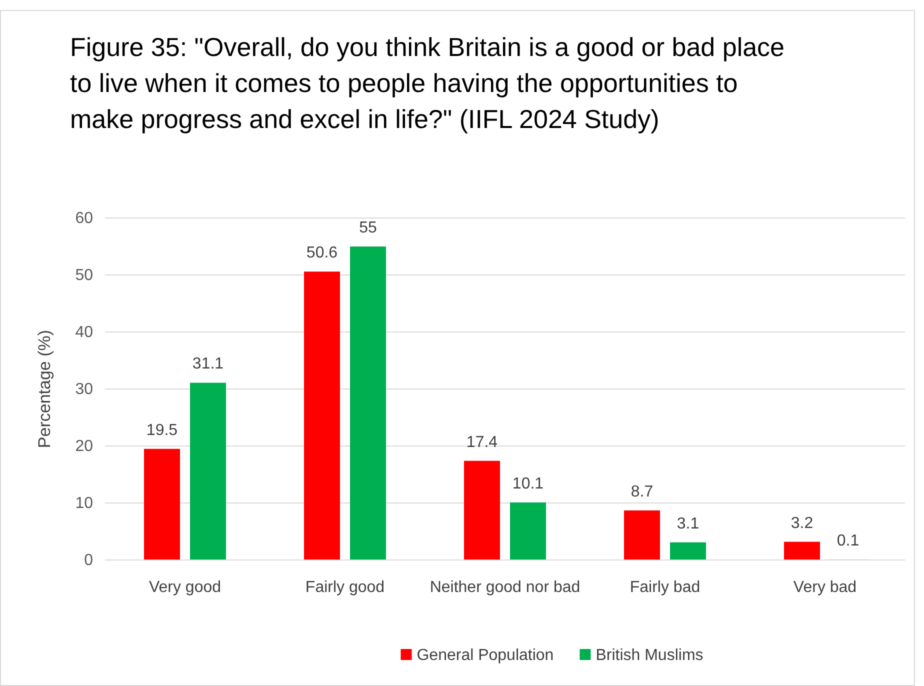 This screenshot has width=924, height=686. Describe the element at coordinates (427, 83) in the screenshot. I see `chart-title: Figure 35: "Overall, do you think Britain is a good or bad place to live when it comes to people having the opportunities to make progress and excel in life?" (IIFL 2024 Study)` at that location.